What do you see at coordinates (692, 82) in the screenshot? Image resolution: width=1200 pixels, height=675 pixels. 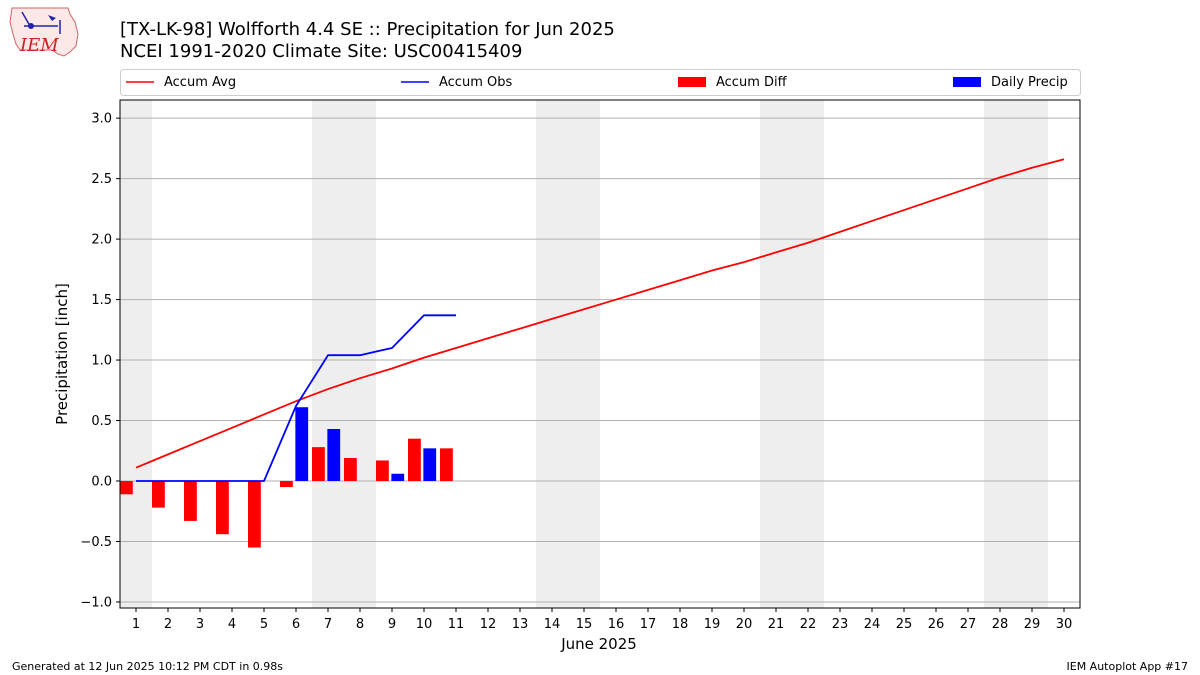 I see `legend-swatch-accum-diff` at bounding box center [692, 82].